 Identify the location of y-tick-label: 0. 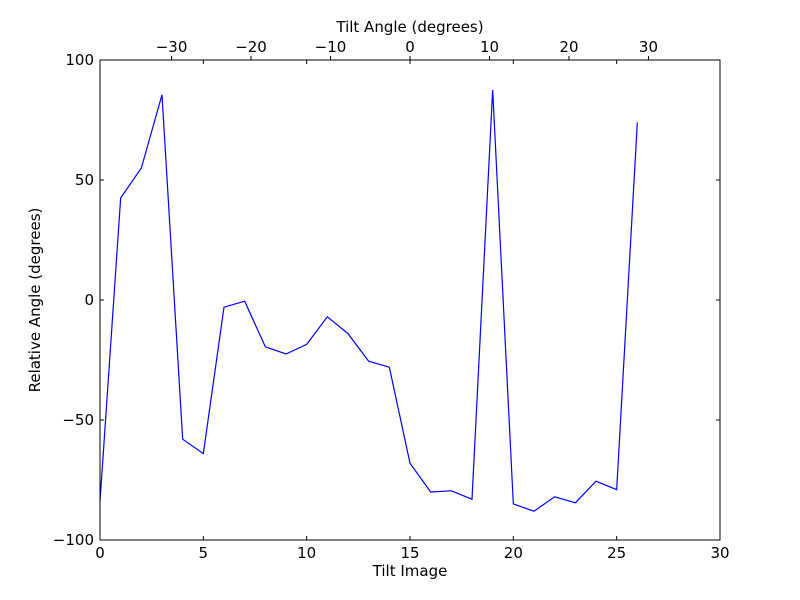
(89, 300).